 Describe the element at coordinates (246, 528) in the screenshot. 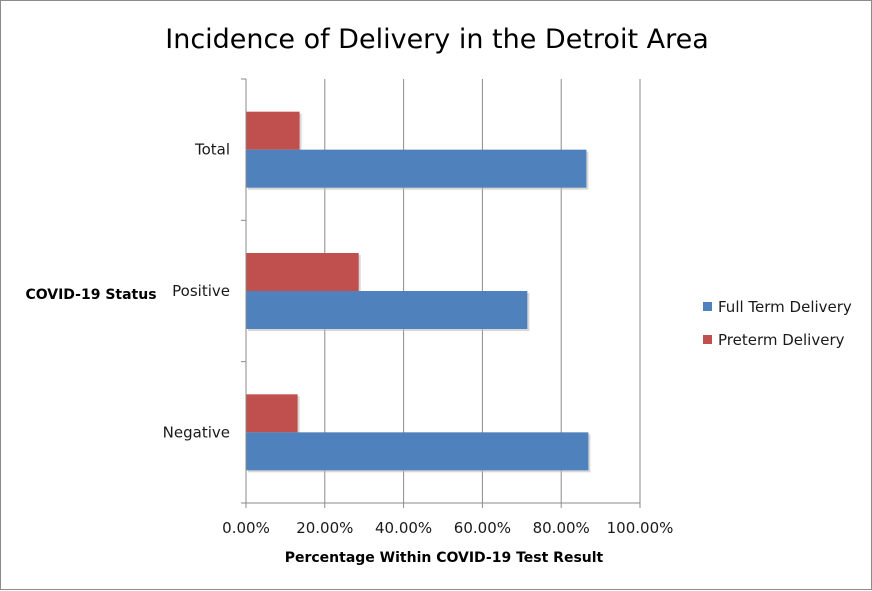

I see `x-tick-label: 0.00%` at that location.